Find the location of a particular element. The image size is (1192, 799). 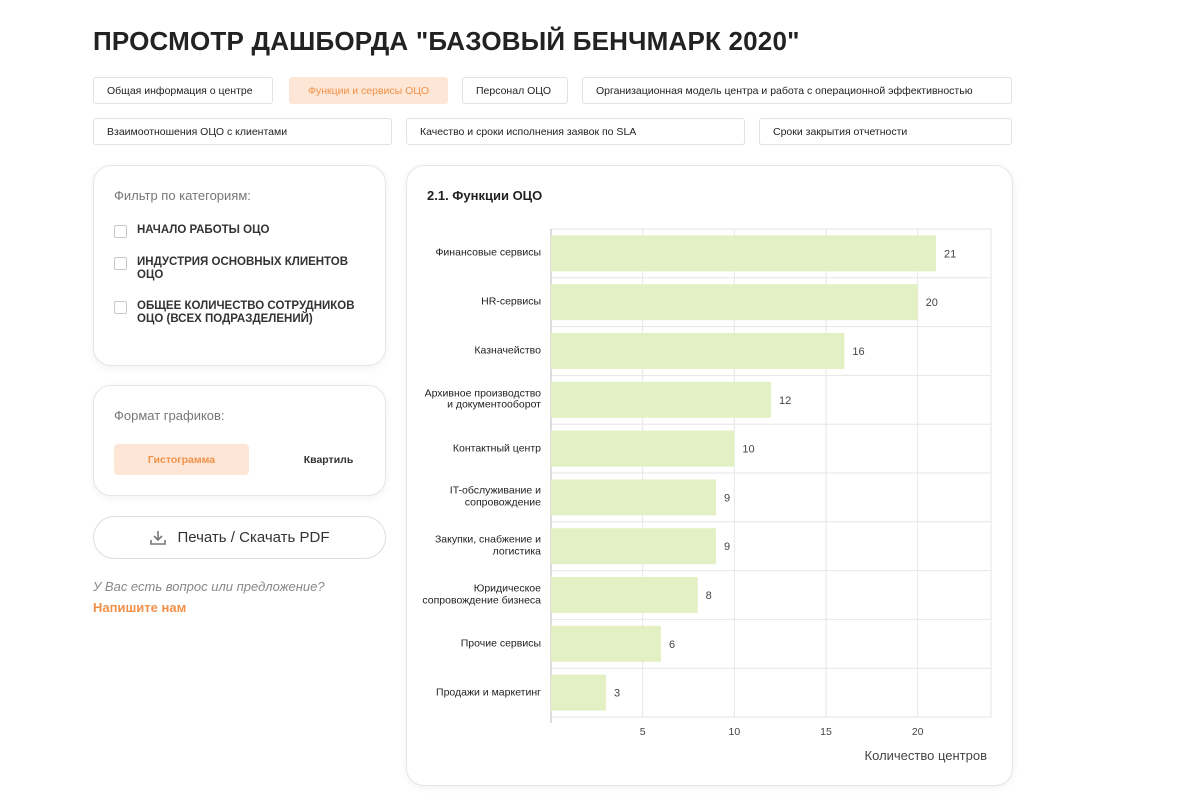

filter-option: НАЧАЛО РАБОТЫ ОЦО is located at coordinates (239, 231).